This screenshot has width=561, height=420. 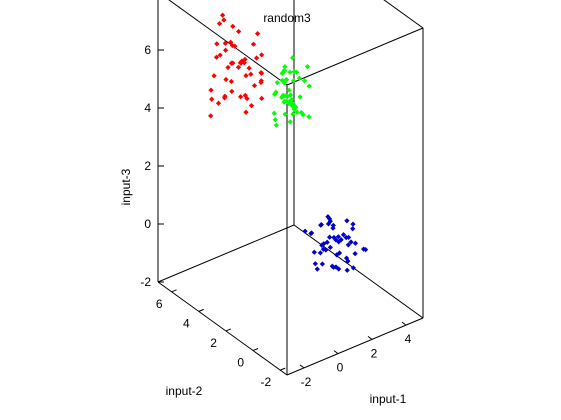 What do you see at coordinates (184, 391) in the screenshot?
I see `y-axis-label: input-2` at bounding box center [184, 391].